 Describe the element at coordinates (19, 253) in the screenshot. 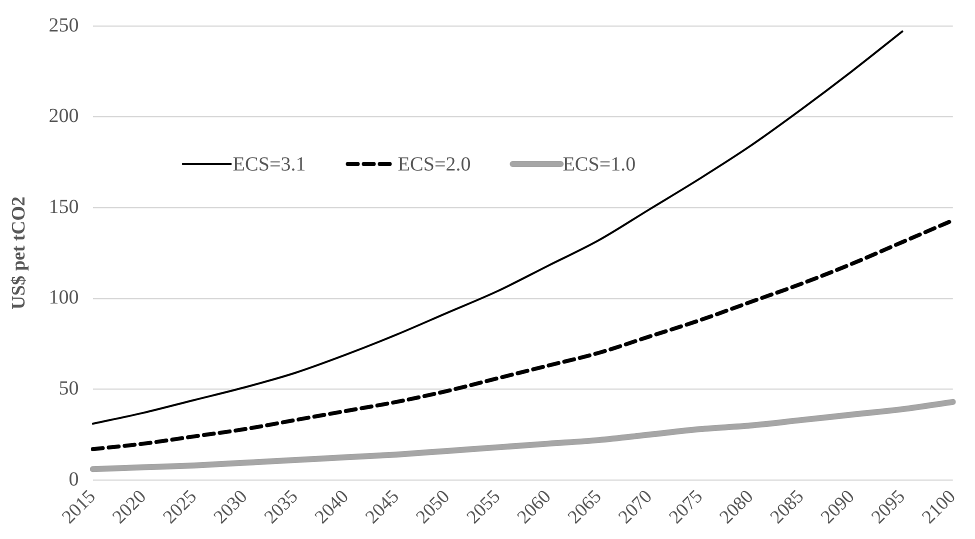

I see `y-axis-title: US$ pet tCO2` at that location.